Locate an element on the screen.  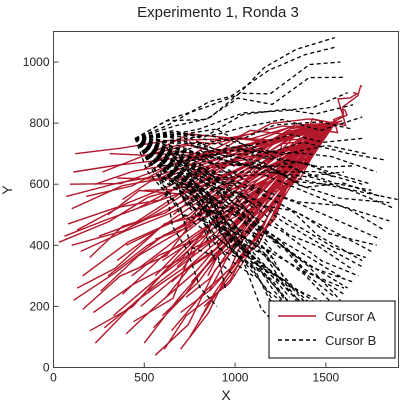
x-tick-label: 500 is located at coordinates (144, 378).